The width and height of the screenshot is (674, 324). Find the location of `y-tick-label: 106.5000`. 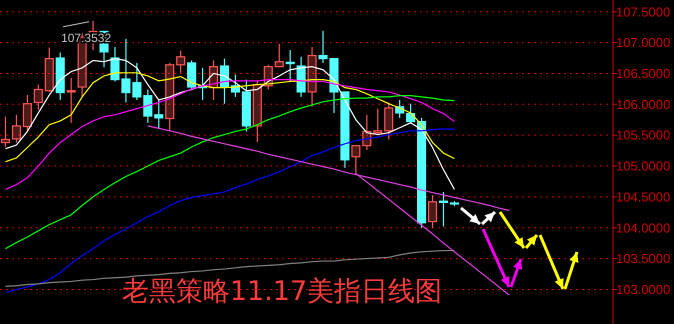

y-tick-label: 106.5000 is located at coordinates (643, 73).